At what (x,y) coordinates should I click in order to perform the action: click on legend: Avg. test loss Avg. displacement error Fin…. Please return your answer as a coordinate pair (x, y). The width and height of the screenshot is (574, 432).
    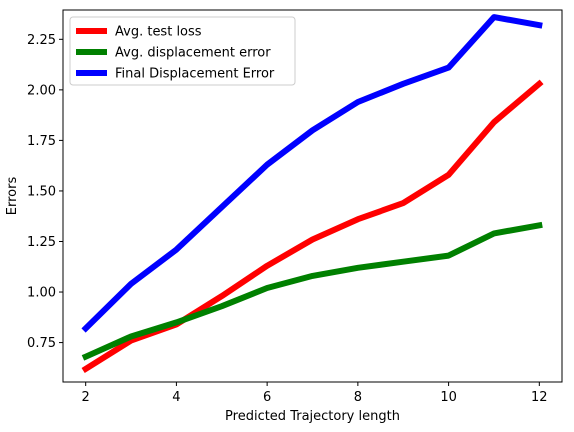
    Looking at the image, I should click on (182, 51).